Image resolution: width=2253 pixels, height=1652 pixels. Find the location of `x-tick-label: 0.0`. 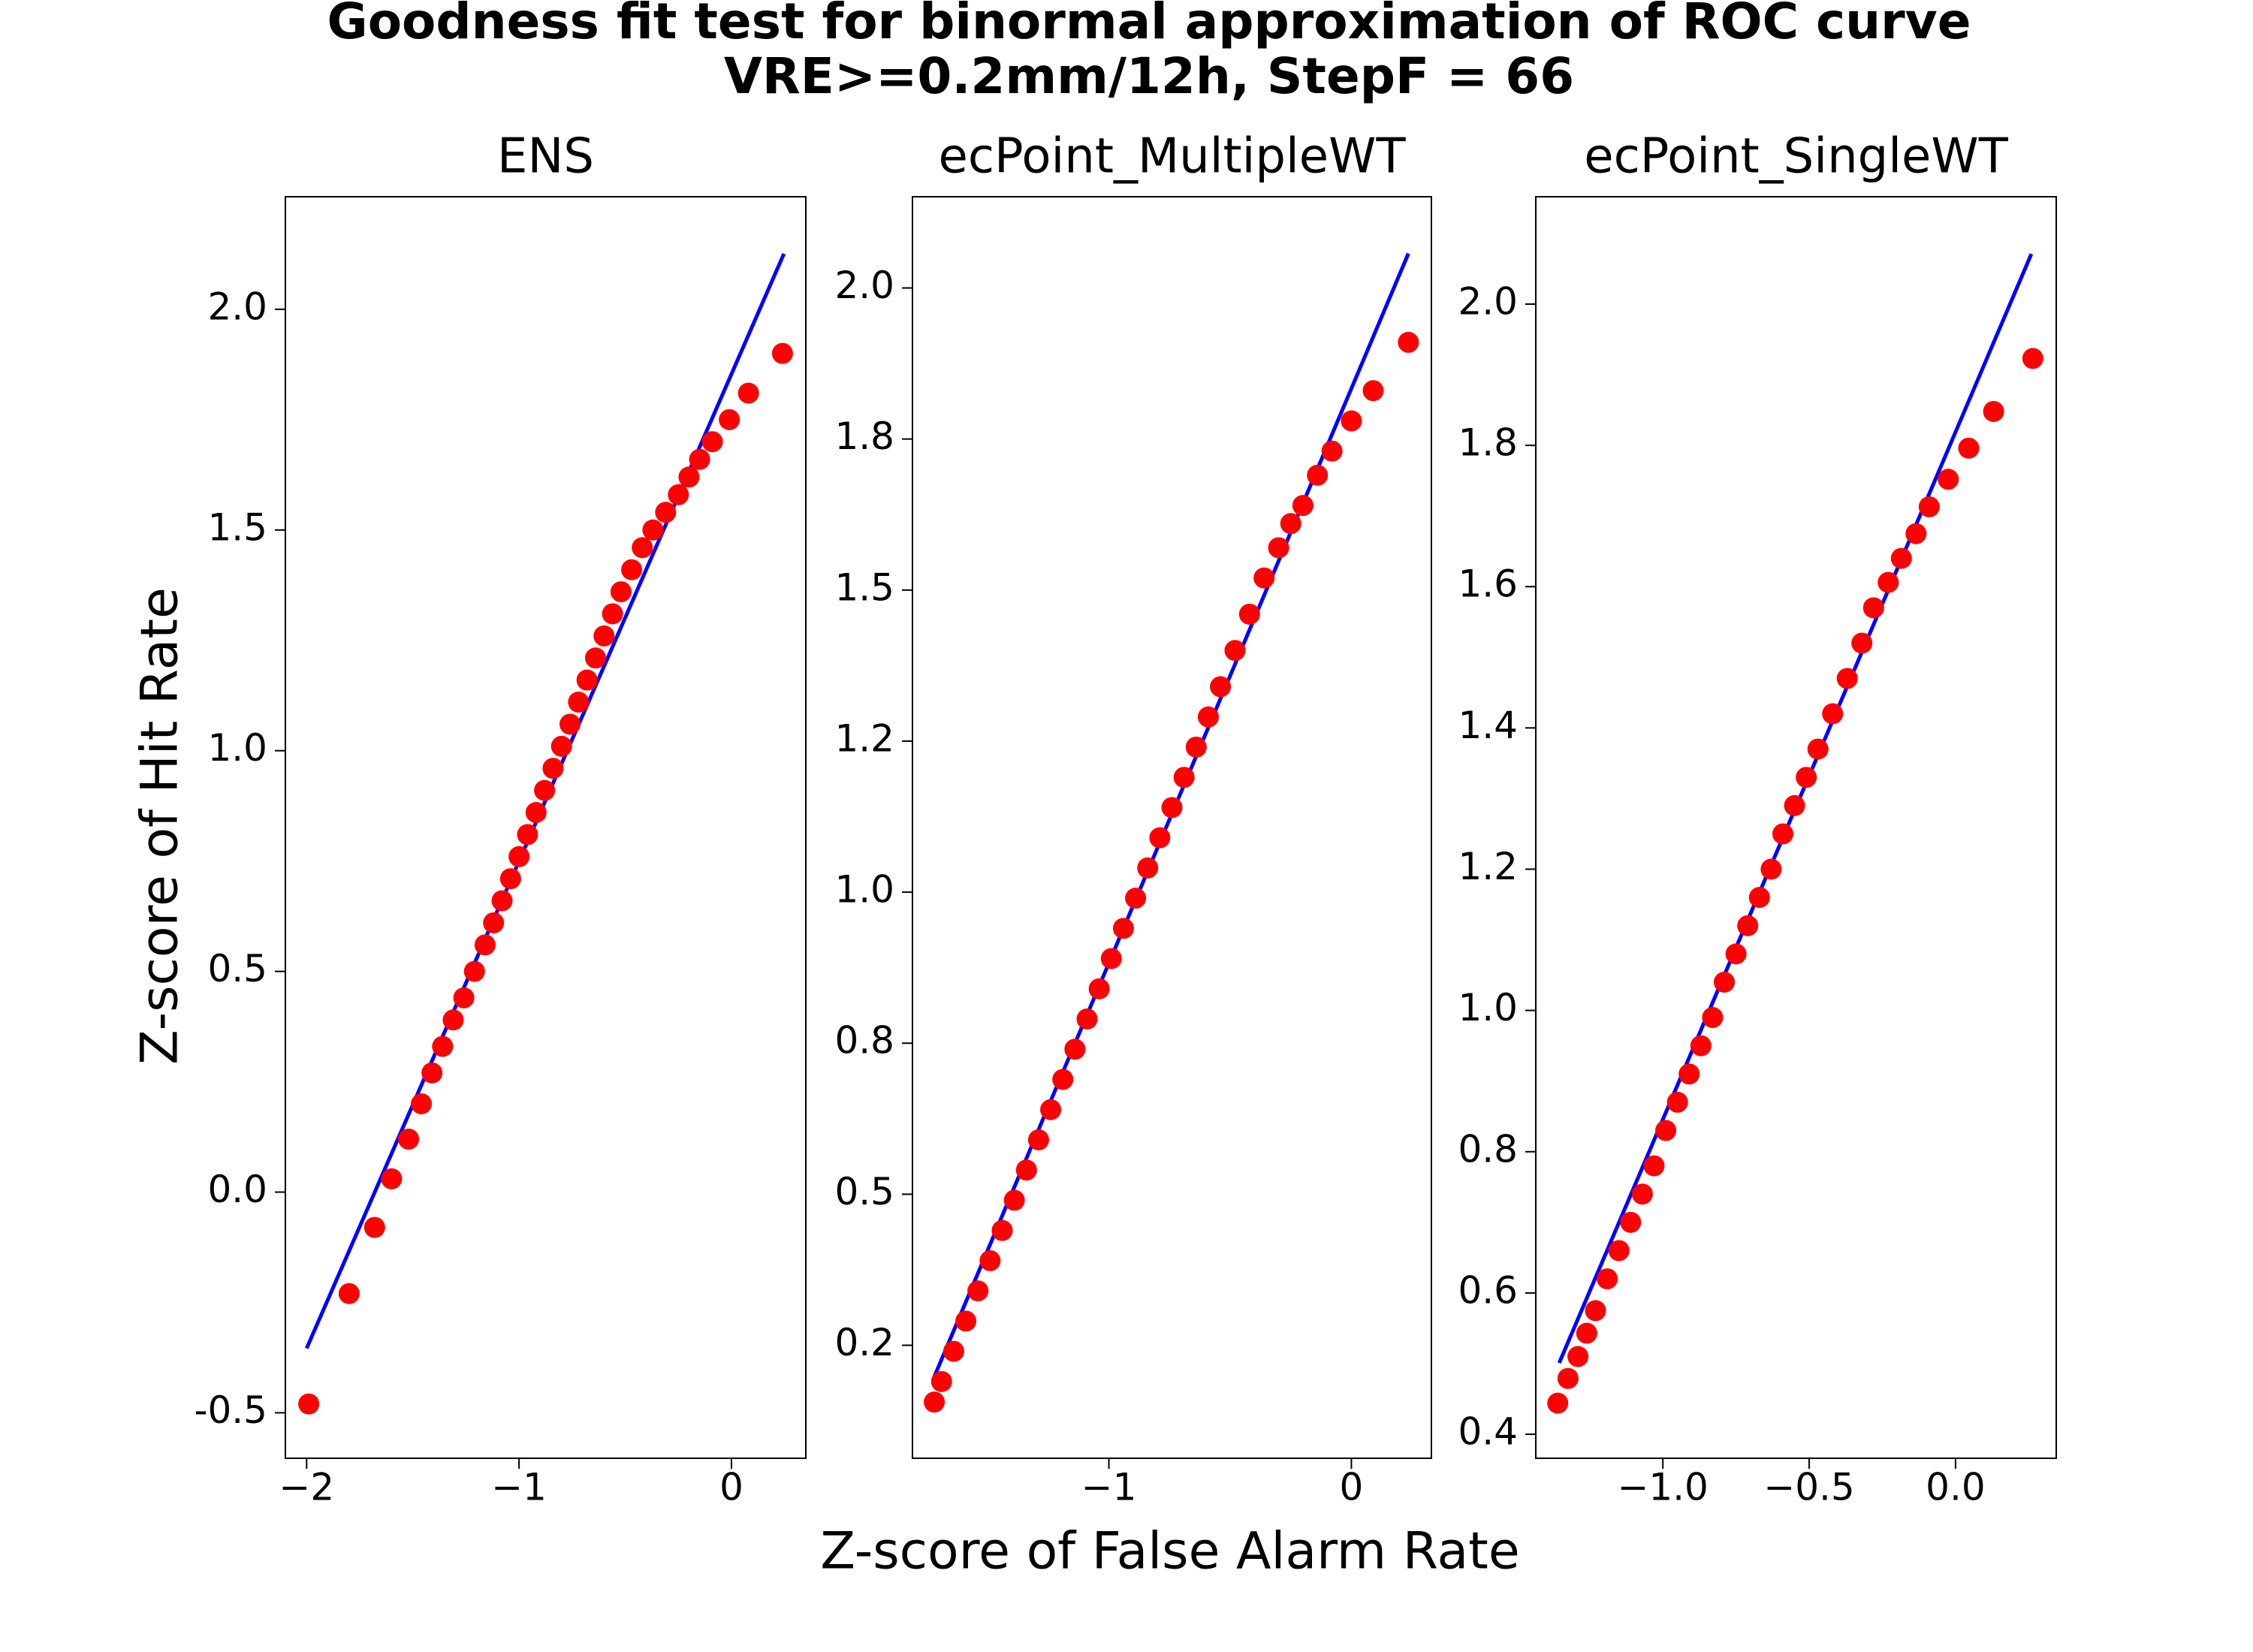

x-tick-label: 0.0 is located at coordinates (1956, 1487).